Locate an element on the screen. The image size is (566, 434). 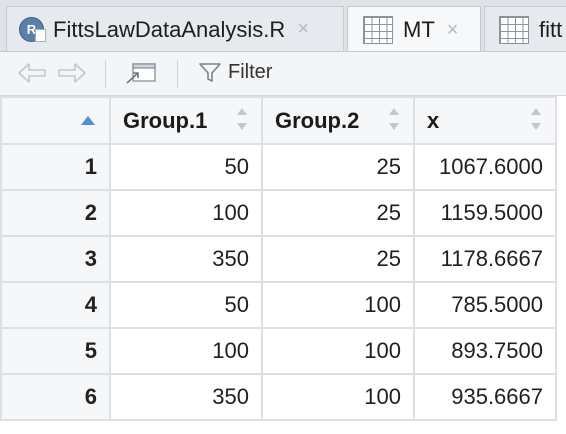
sort-ascending-icon is located at coordinates (88, 120).